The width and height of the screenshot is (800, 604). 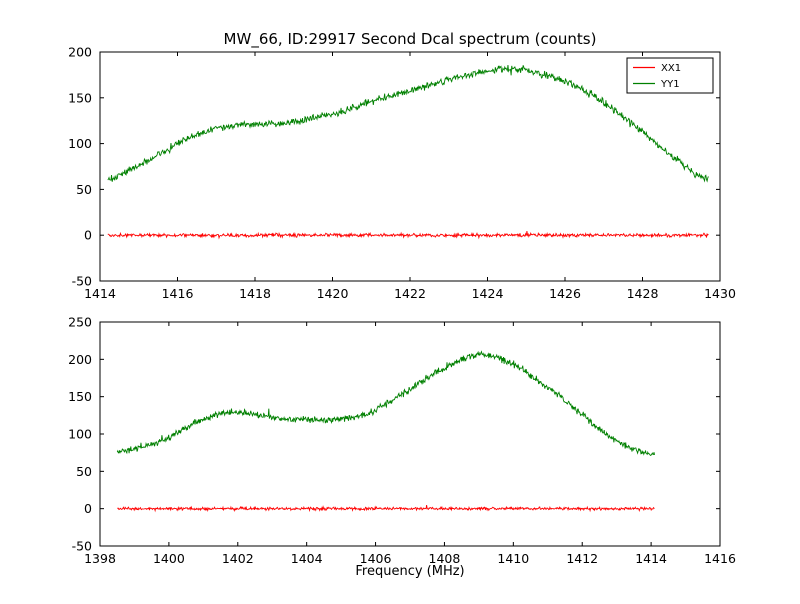 What do you see at coordinates (656, 84) in the screenshot?
I see `legend-entry-yy1: YY1` at bounding box center [656, 84].